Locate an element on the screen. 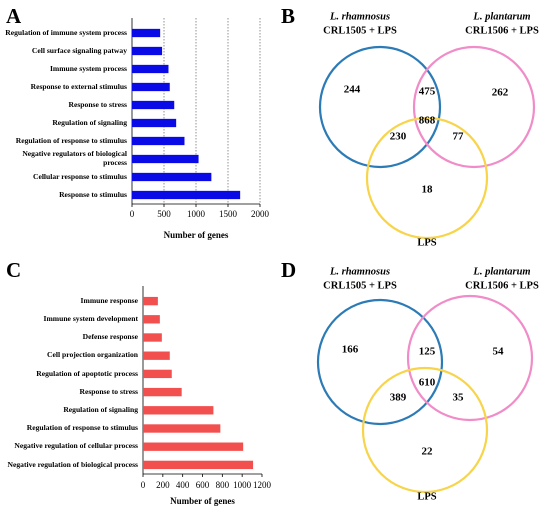  category-label-box: Response to stimulus is located at coordinates (93, 194).